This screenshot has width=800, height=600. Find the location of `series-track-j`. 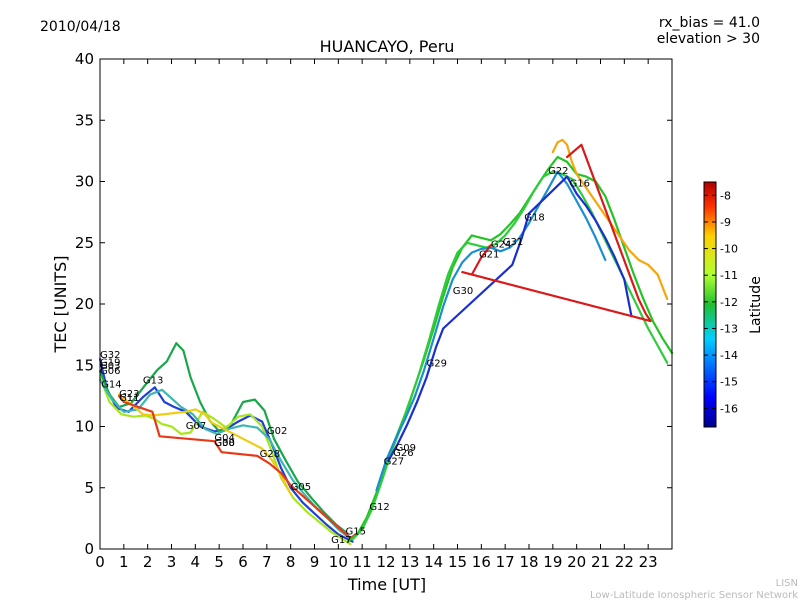

series-track-j is located at coordinates (510, 318).